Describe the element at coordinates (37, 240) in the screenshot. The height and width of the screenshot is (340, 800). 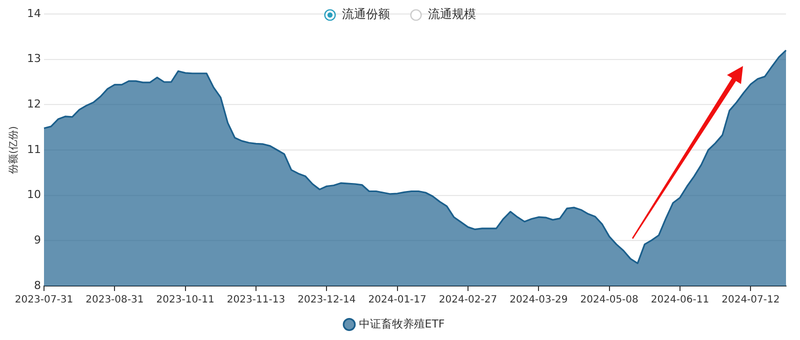
I see `y-tick-label: 9` at that location.